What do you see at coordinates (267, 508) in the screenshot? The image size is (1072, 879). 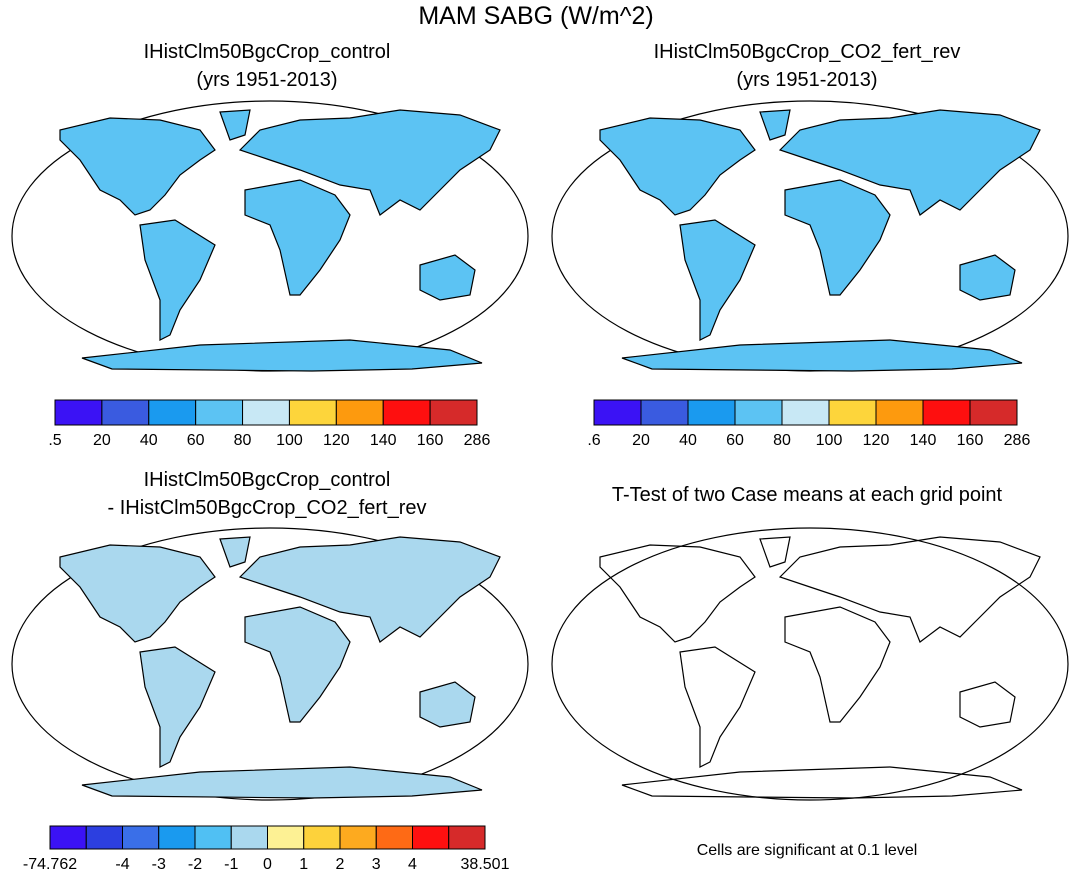 I see `panel-title: - IHistClm50BgcCrop_CO2_fert_rev` at bounding box center [267, 508].